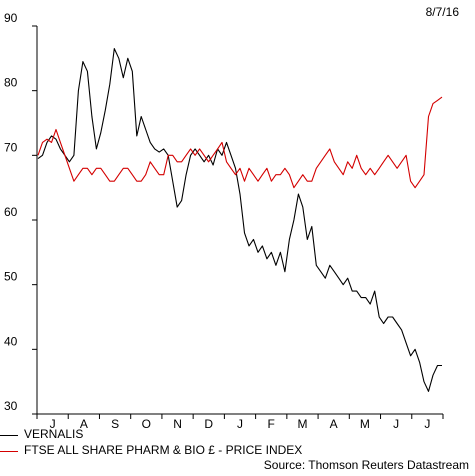 The image size is (475, 476). Describe the element at coordinates (146, 424) in the screenshot. I see `x-tick-label: O` at that location.